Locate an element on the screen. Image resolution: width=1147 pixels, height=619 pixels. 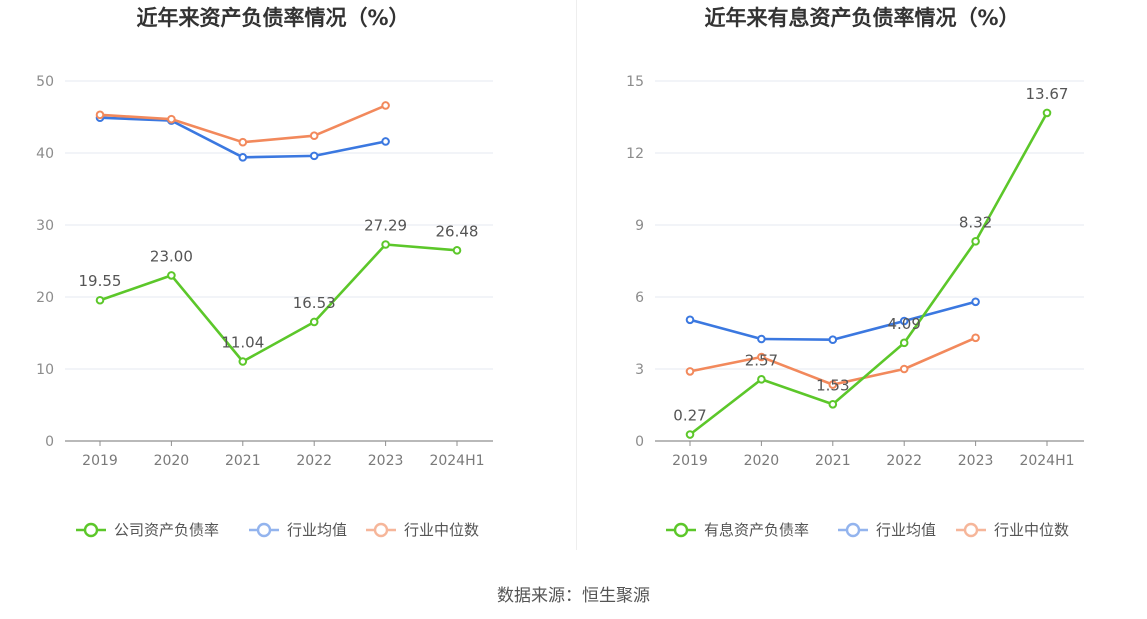
data-label: 11.04 is located at coordinates (242, 343).